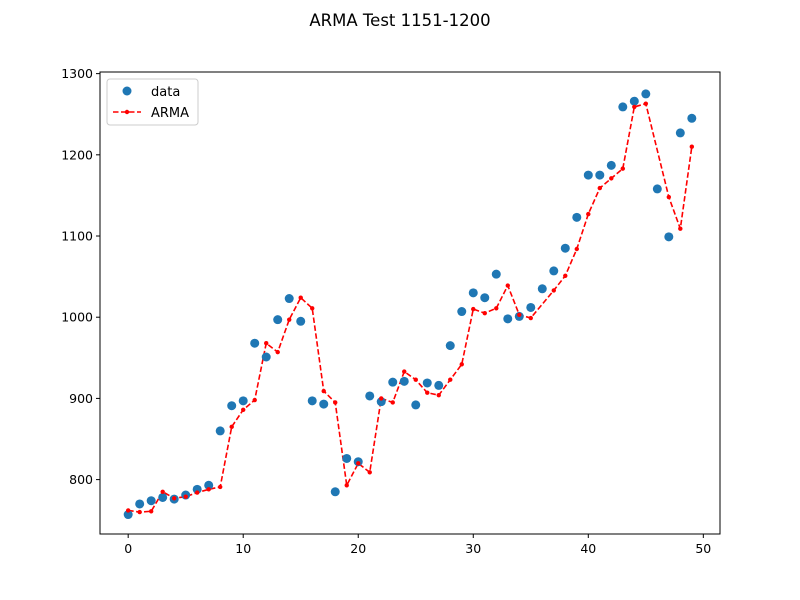 The height and width of the screenshot is (600, 800). What do you see at coordinates (243, 548) in the screenshot?
I see `x-tick-label: 10` at bounding box center [243, 548].